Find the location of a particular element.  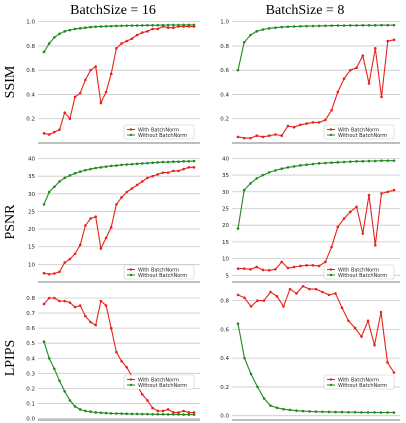

y-tick-label: 0.2 is located at coordinates (224, 388).